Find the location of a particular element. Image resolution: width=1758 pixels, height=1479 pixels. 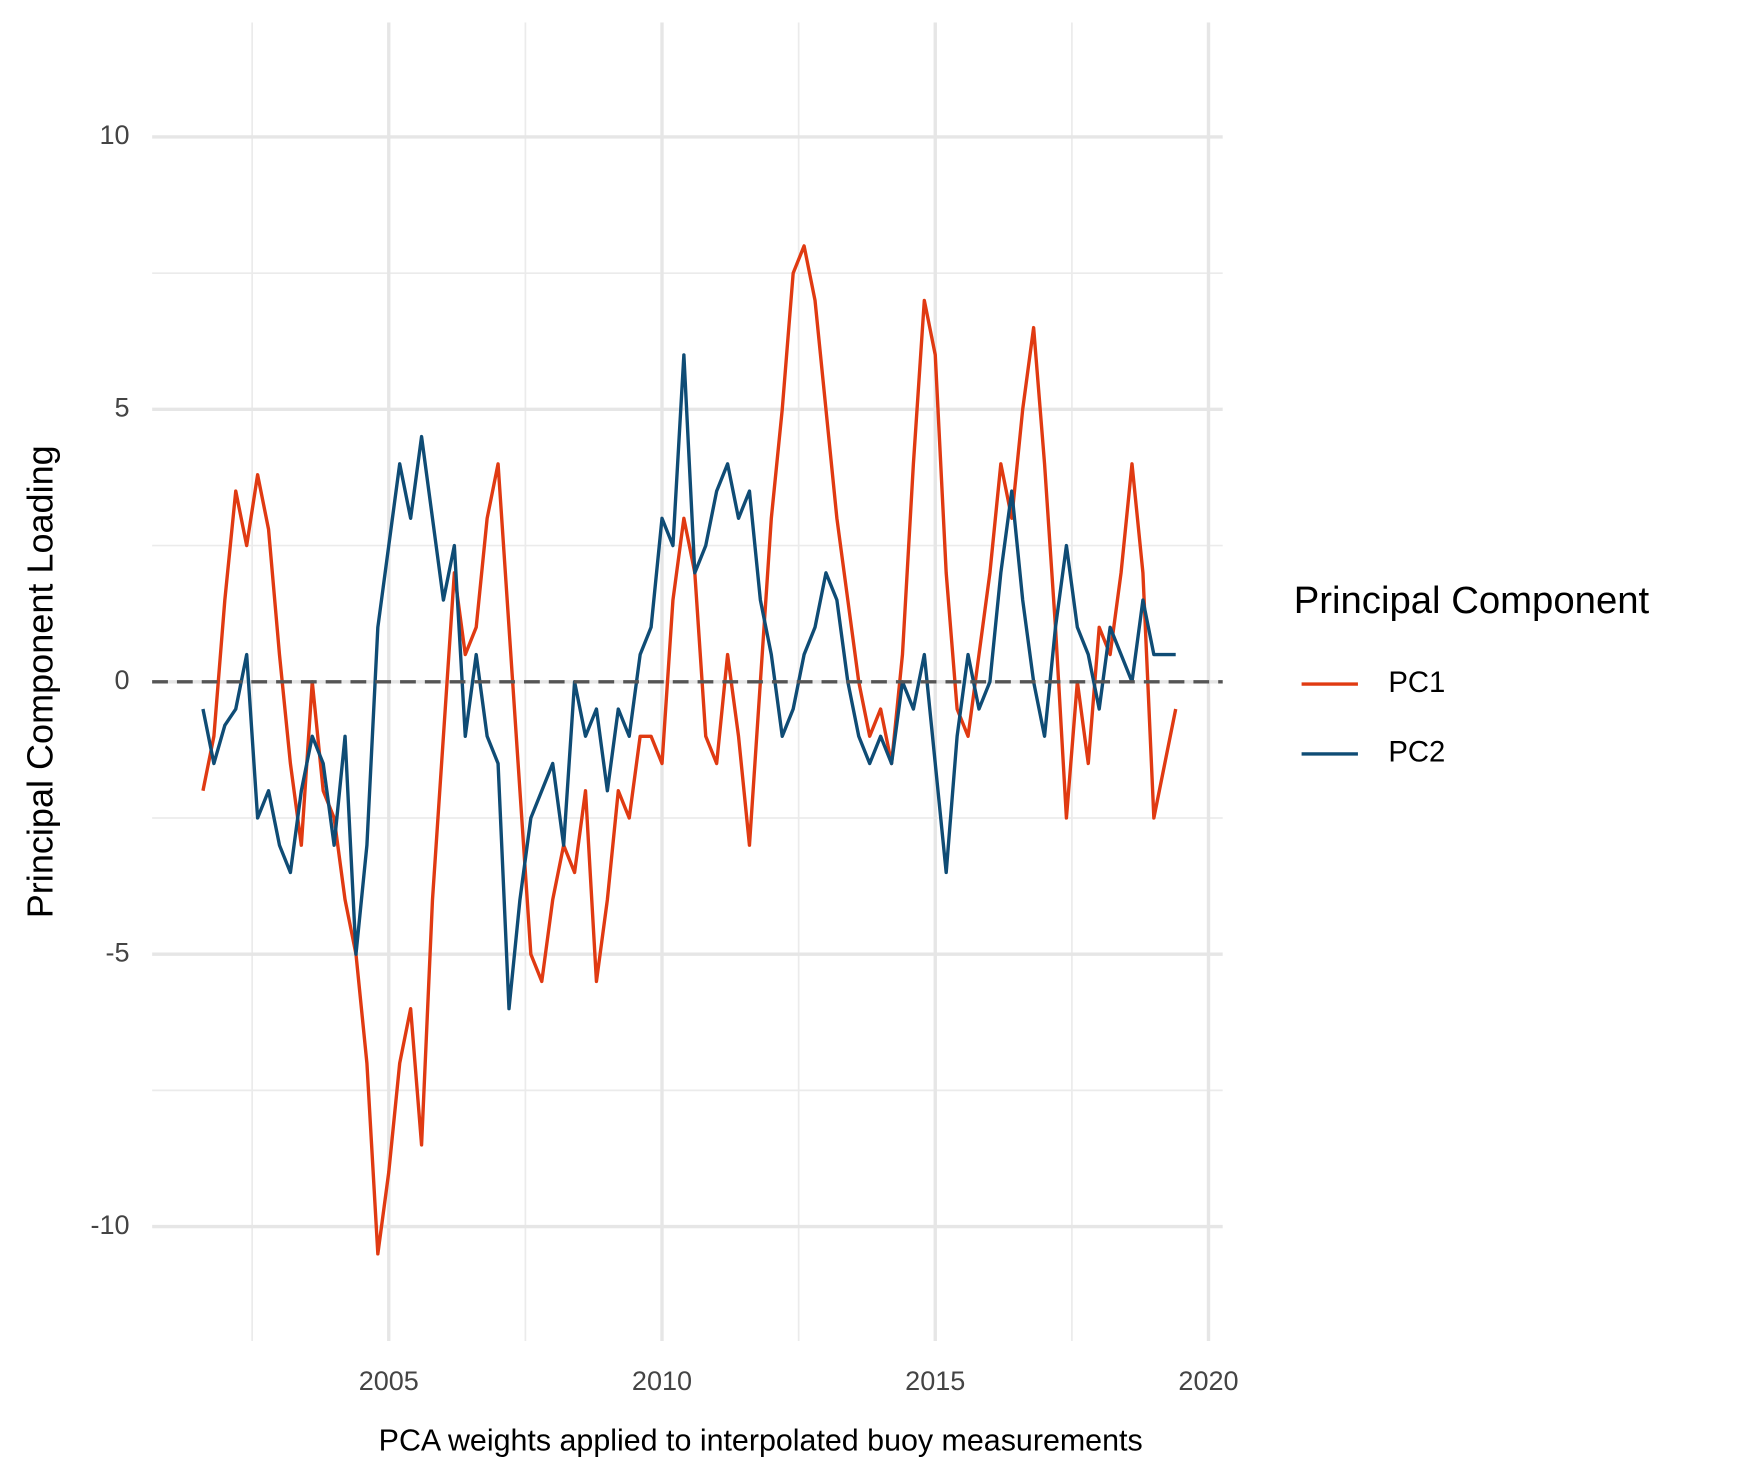

y-tick-label: -10 is located at coordinates (110, 1225).